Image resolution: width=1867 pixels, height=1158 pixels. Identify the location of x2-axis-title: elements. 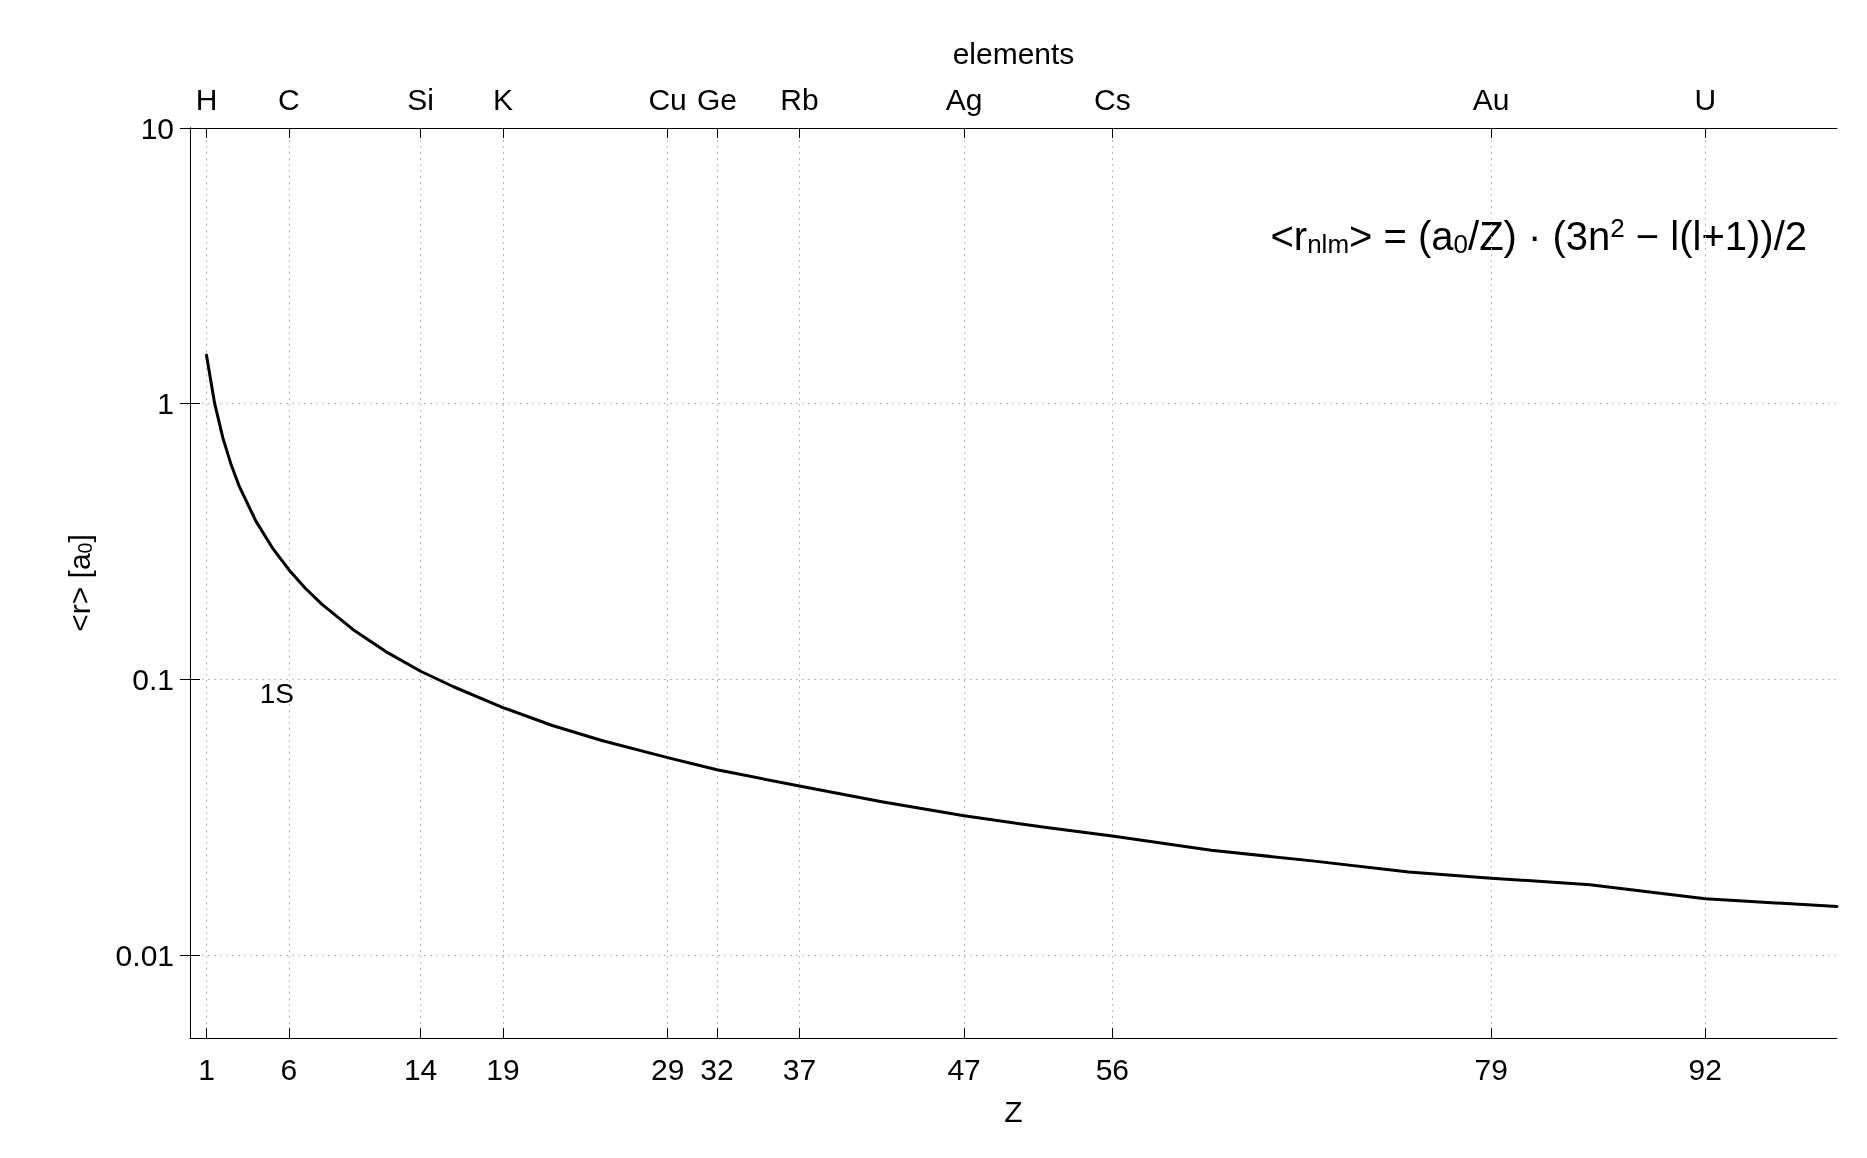
(1013, 53).